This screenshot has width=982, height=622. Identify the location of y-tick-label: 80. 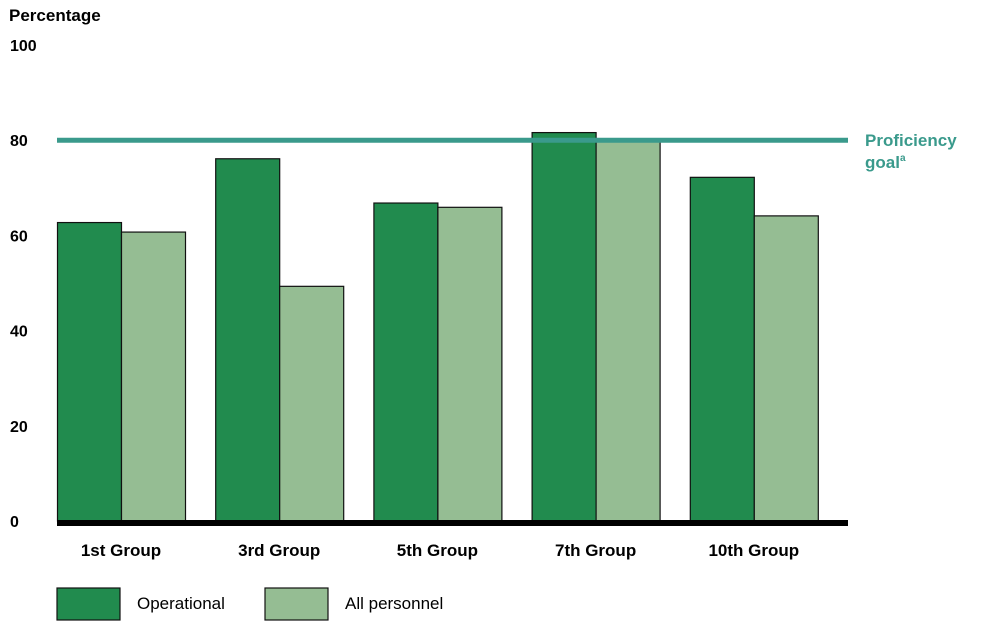
(19, 141).